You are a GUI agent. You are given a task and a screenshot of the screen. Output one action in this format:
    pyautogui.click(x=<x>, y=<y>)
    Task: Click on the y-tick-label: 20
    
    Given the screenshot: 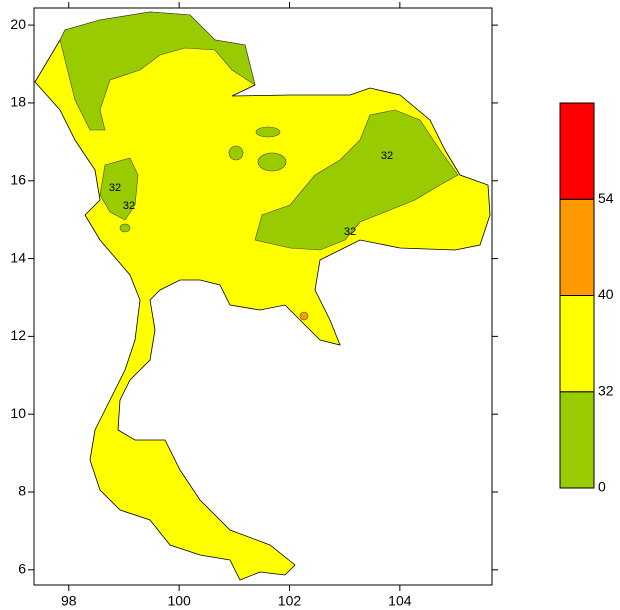 What is the action you would take?
    pyautogui.click(x=18, y=24)
    